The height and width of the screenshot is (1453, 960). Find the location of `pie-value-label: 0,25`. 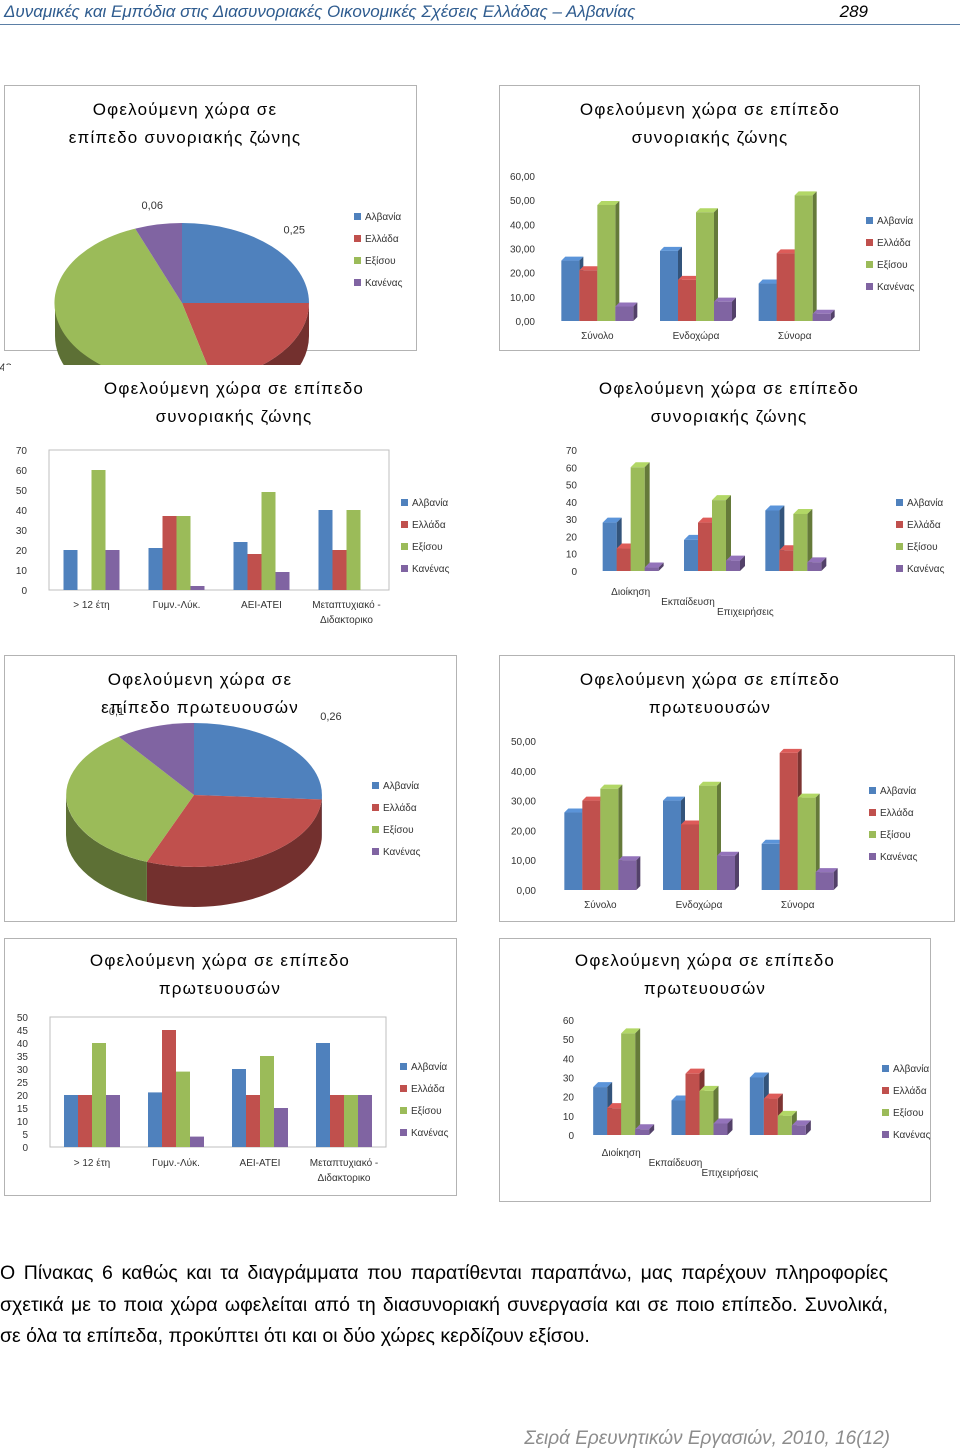

pie-value-label: 0,25 is located at coordinates (294, 230).